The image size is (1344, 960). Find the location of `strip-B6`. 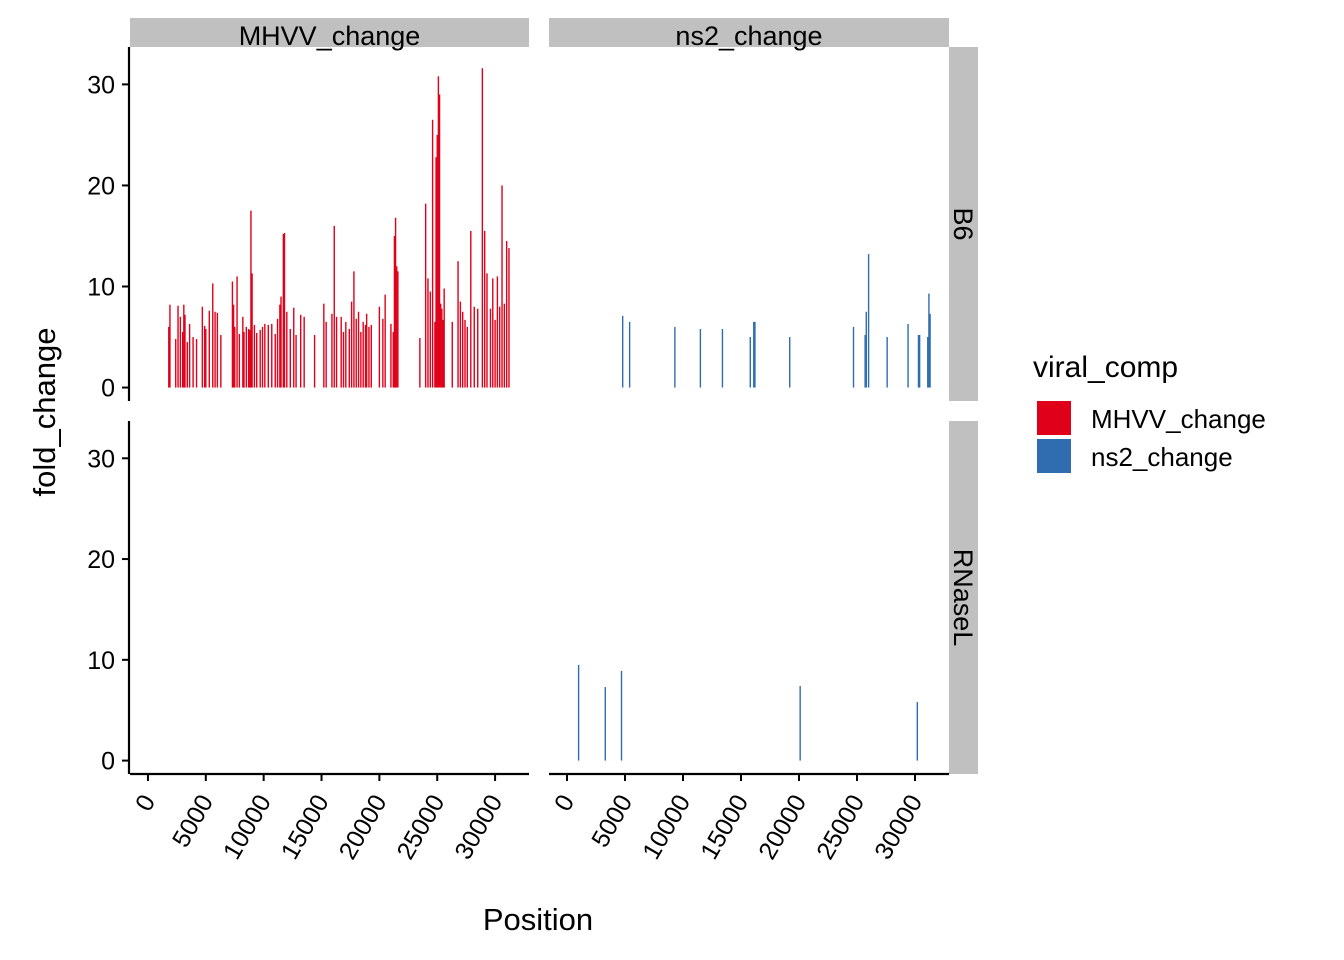

strip-B6 is located at coordinates (963, 224).